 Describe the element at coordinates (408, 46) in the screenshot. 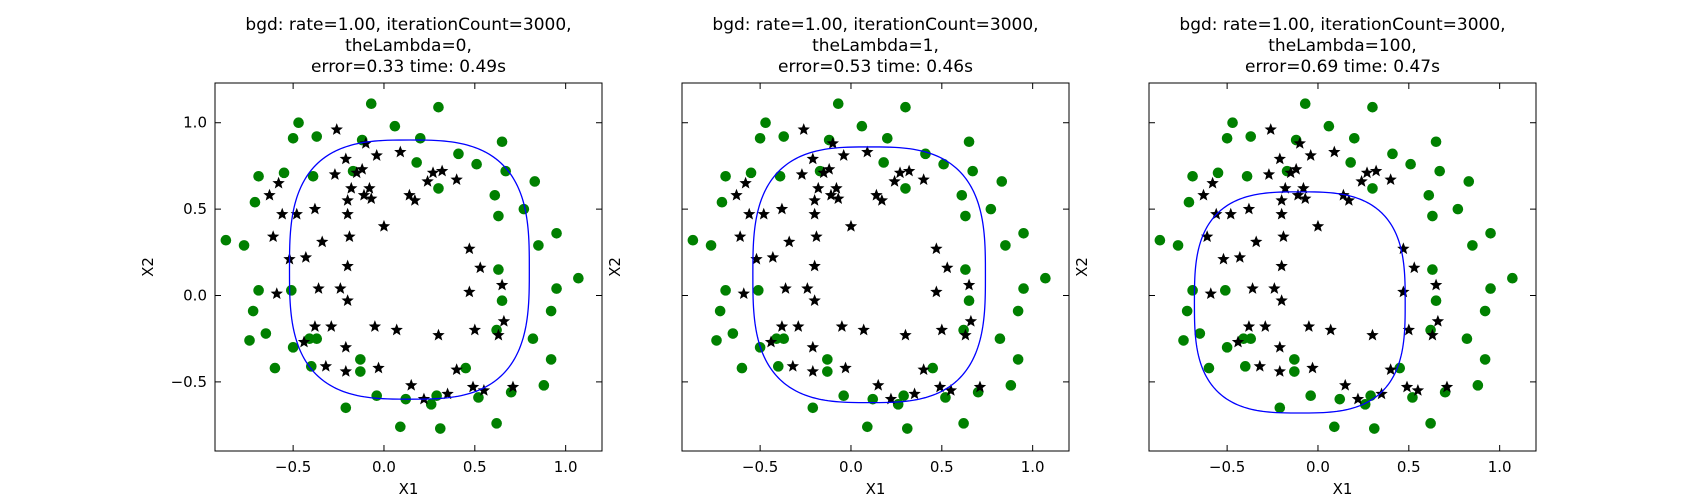

I see `chart-title-line: theLambda=0,` at that location.